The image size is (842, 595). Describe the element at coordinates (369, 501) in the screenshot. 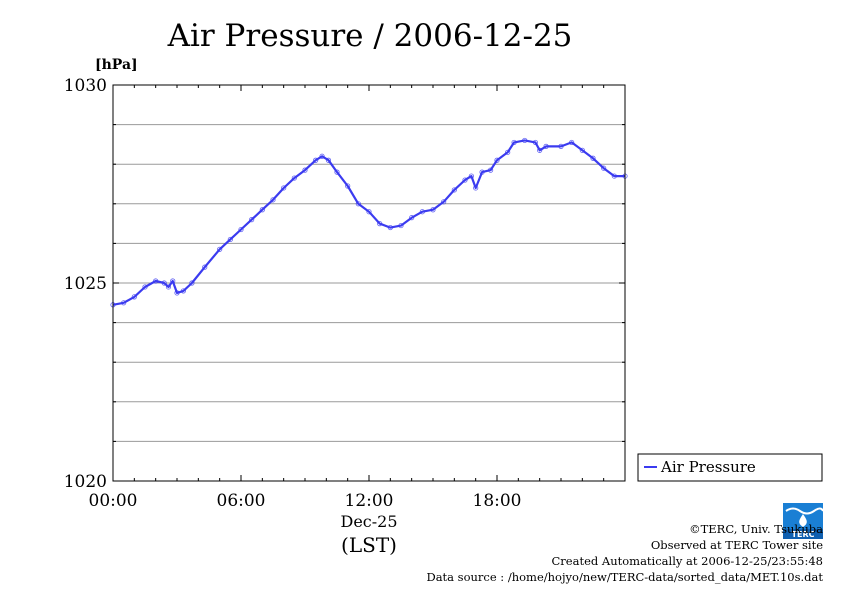

I see `x-tick-label: 12:00` at that location.